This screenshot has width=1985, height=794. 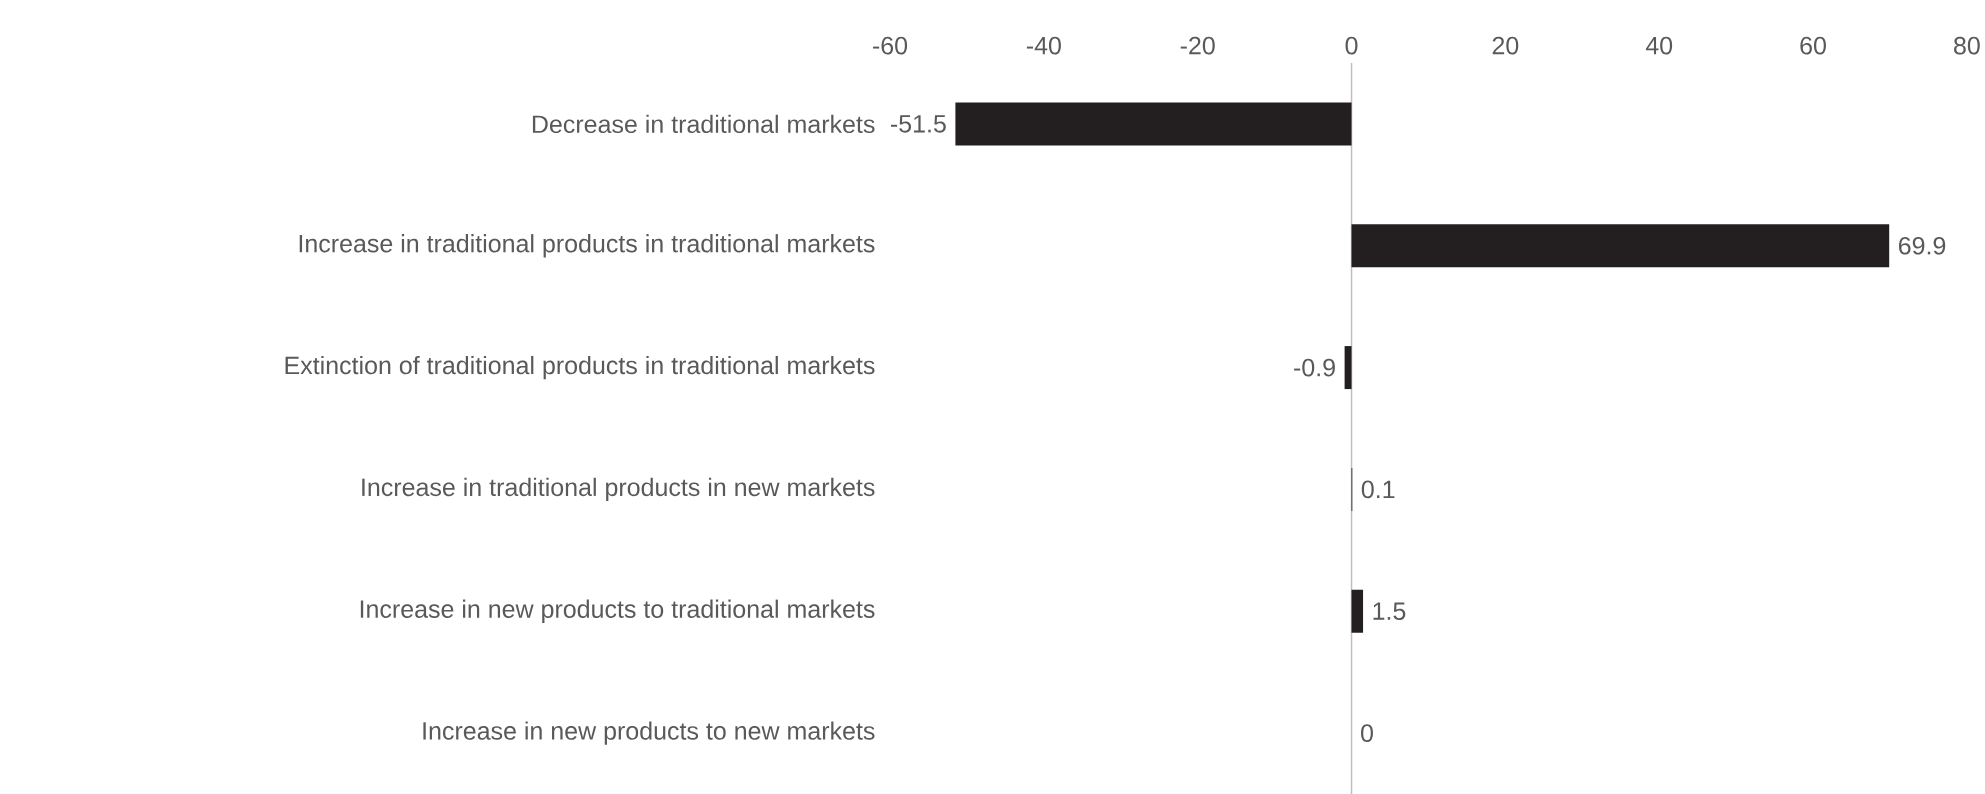 What do you see at coordinates (1197, 45) in the screenshot?
I see `x-tick-label: -20` at bounding box center [1197, 45].